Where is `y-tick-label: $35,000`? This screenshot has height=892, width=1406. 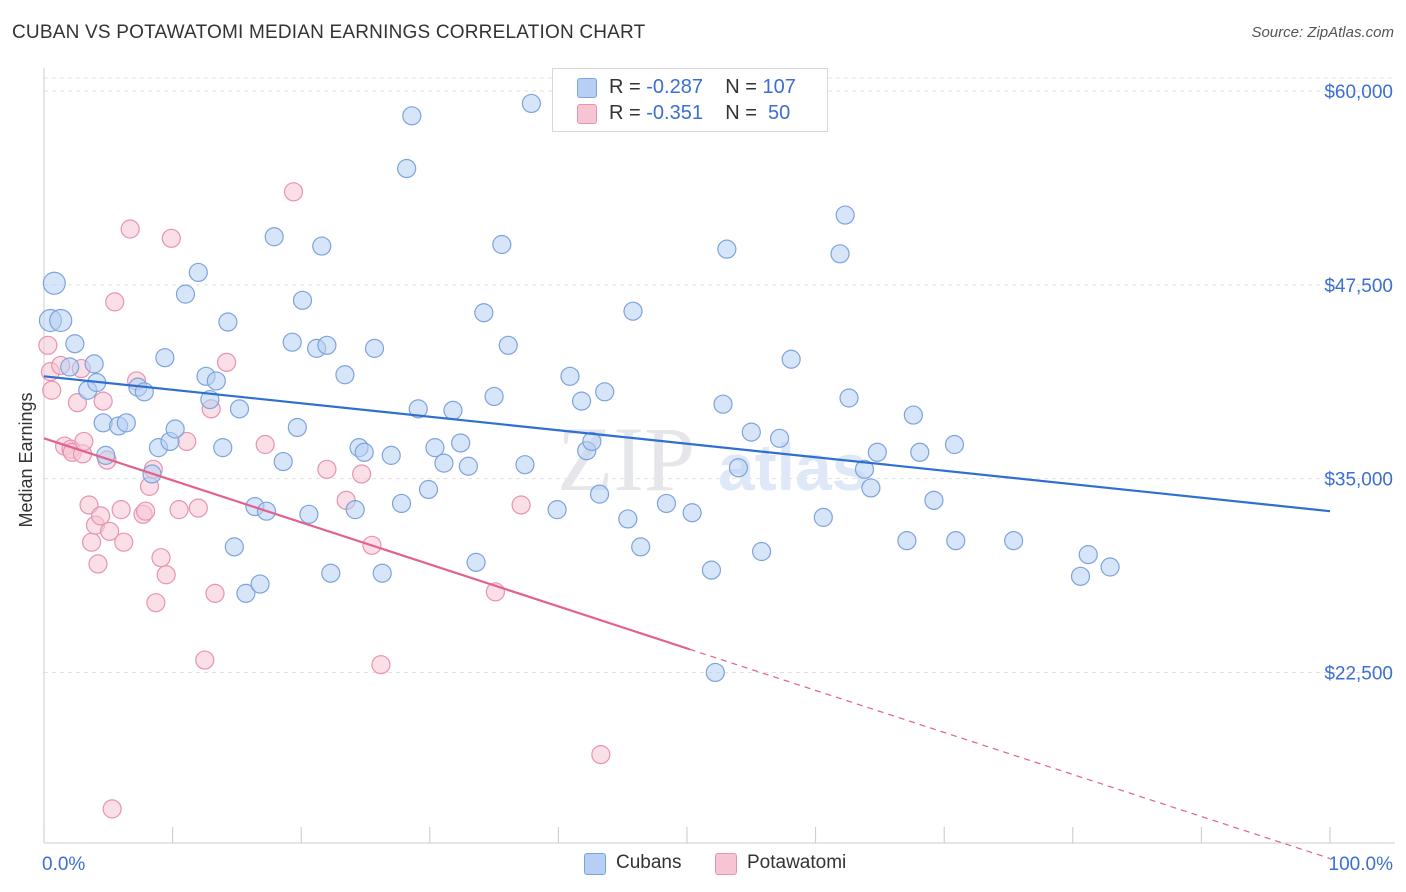 y-tick-label: $35,000 is located at coordinates (1358, 480).